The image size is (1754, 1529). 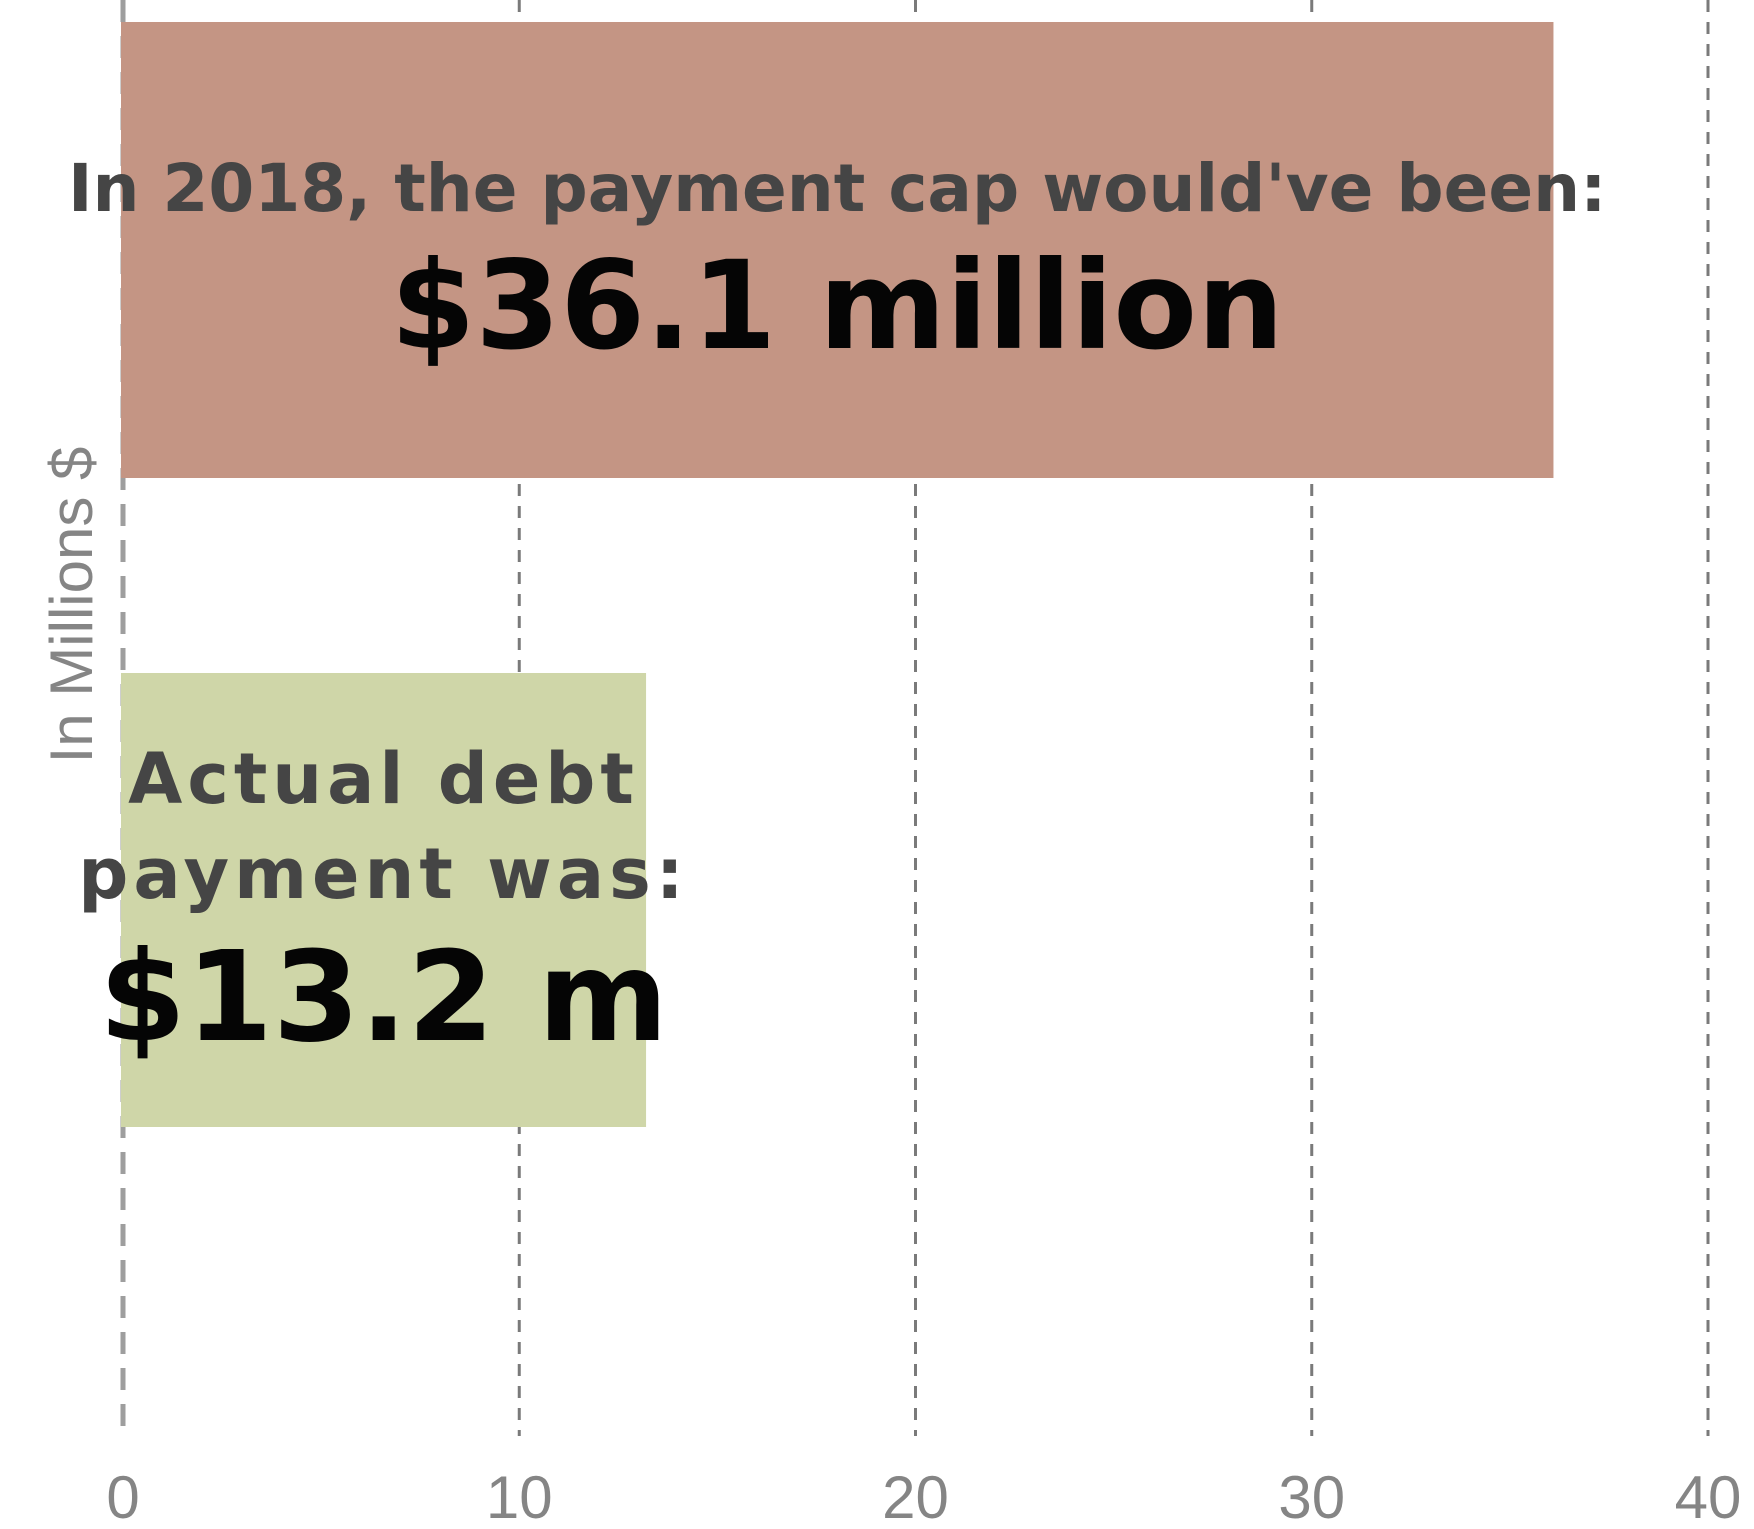 What do you see at coordinates (1708, 1494) in the screenshot?
I see `x-tick-label-40: 40` at bounding box center [1708, 1494].